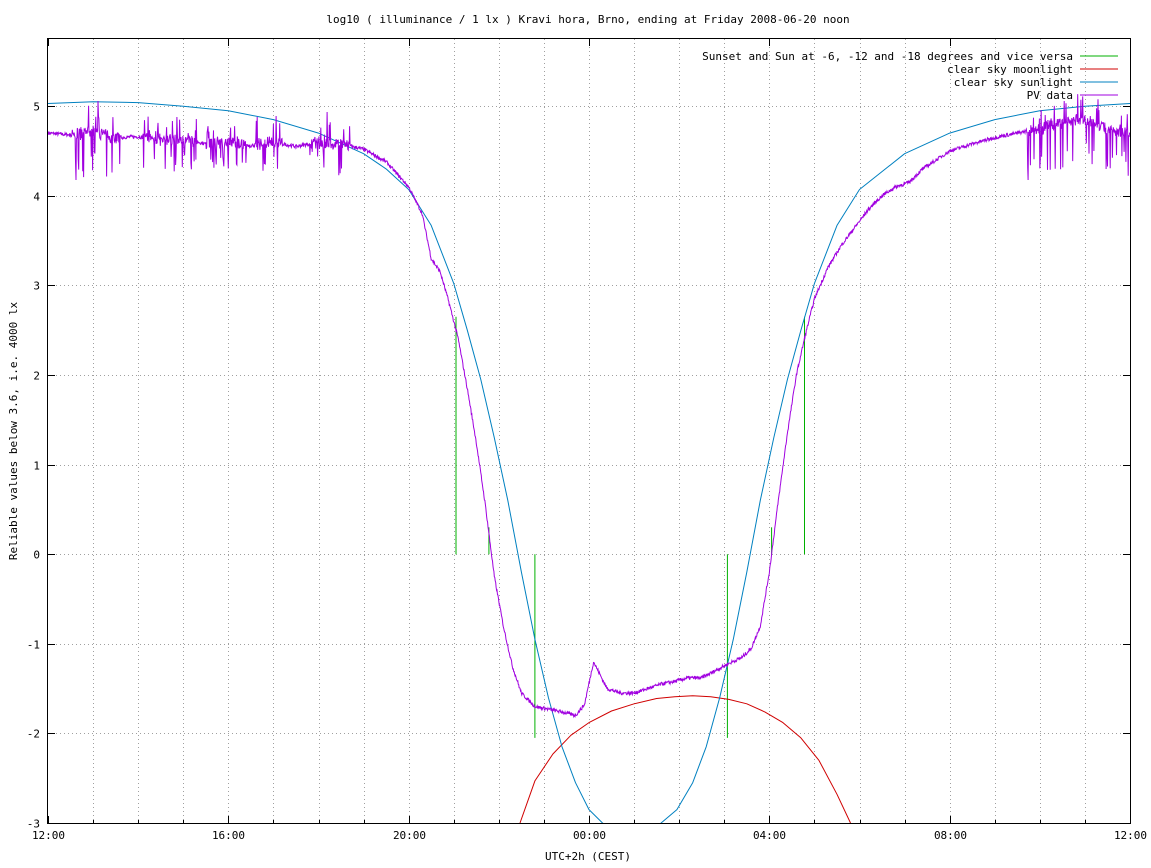 This screenshot has height=868, width=1151. I want to click on x-tick-label: 08:00, so click(950, 835).